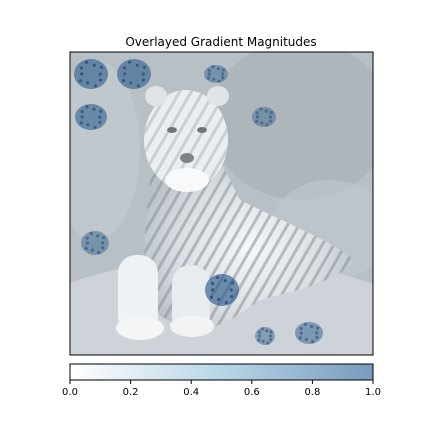 Image resolution: width=432 pixels, height=432 pixels. What do you see at coordinates (252, 392) in the screenshot?
I see `colorbar-tick-label: 0.6` at bounding box center [252, 392].